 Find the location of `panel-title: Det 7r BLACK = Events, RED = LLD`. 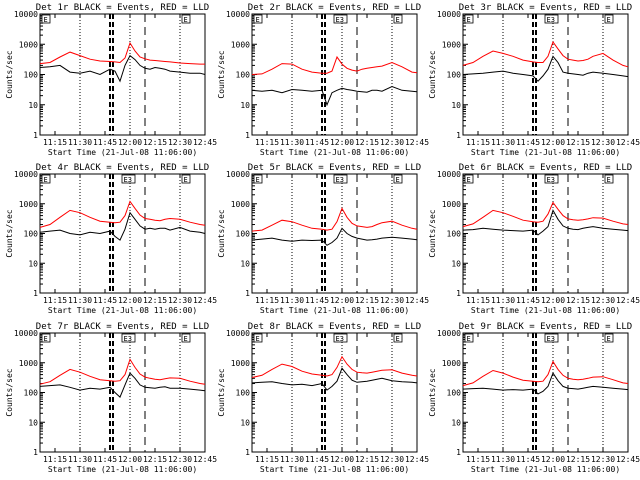

panel-title: Det 7r BLACK = Events, RED = LLD is located at coordinates (122, 327).